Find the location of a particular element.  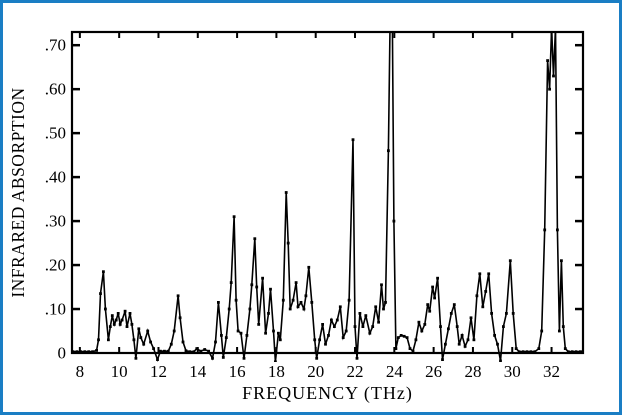

x-tick-label: 26 is located at coordinates (433, 371).